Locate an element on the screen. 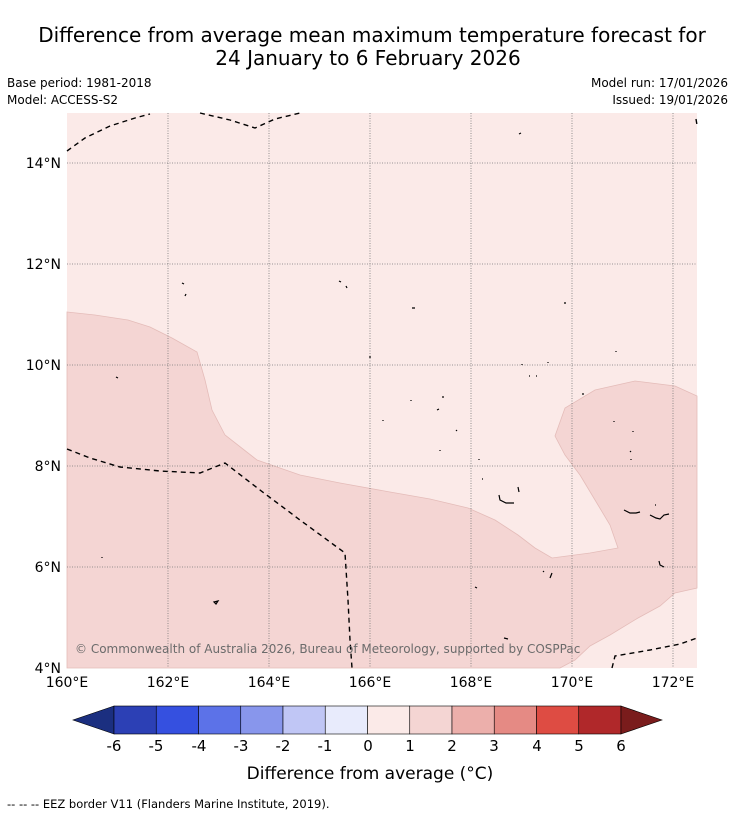 The height and width of the screenshot is (816, 736). lon-label: 168°E is located at coordinates (471, 683).